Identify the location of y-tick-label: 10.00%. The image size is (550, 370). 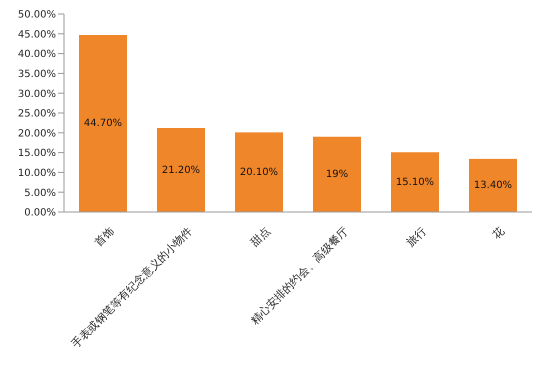
(37, 173).